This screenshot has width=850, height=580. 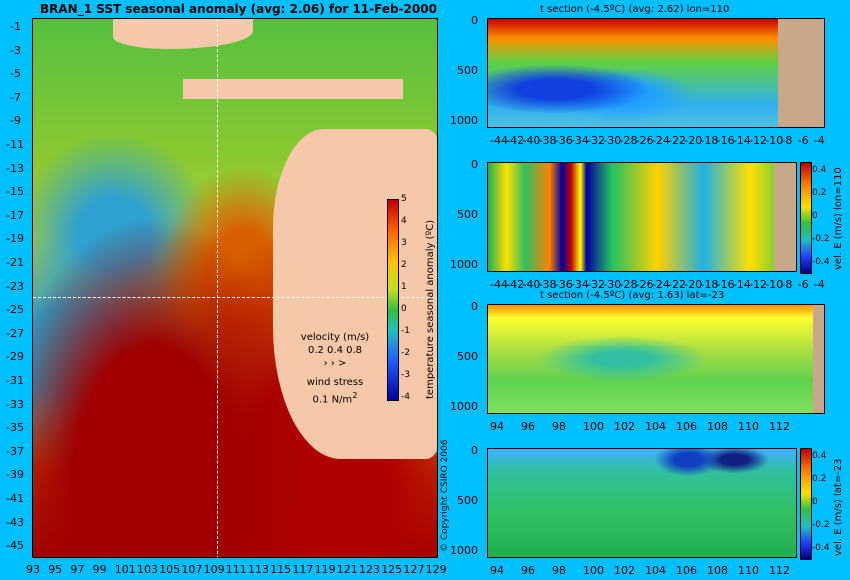 What do you see at coordinates (499, 140) in the screenshot?
I see `panel1-xtick: -44` at bounding box center [499, 140].